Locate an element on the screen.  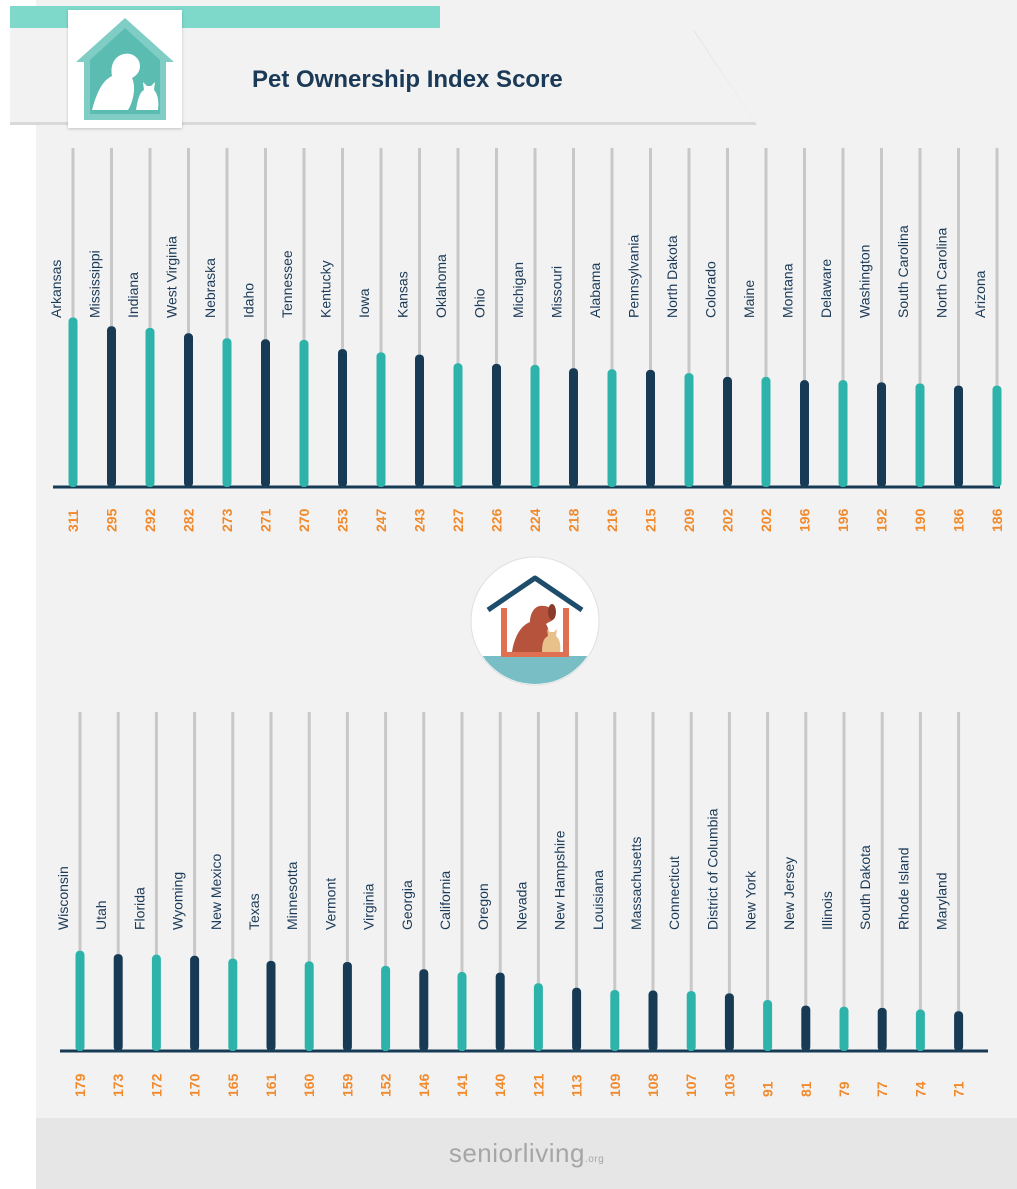
category-label: Ohio is located at coordinates (480, 303).